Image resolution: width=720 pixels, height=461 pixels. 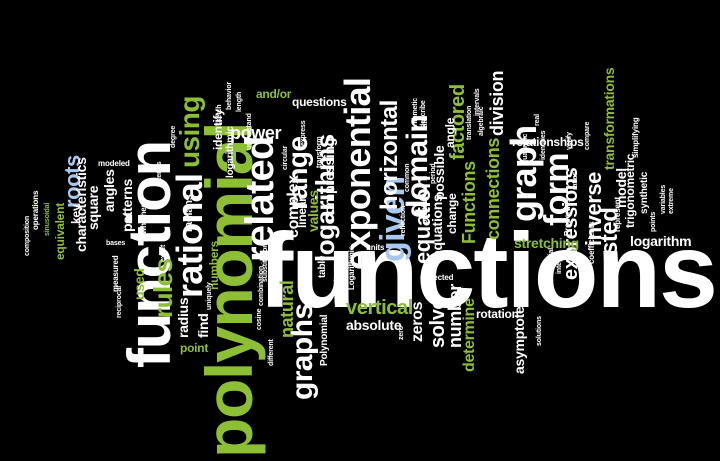 What do you see at coordinates (469, 122) in the screenshot?
I see `word-translation: translation` at bounding box center [469, 122].